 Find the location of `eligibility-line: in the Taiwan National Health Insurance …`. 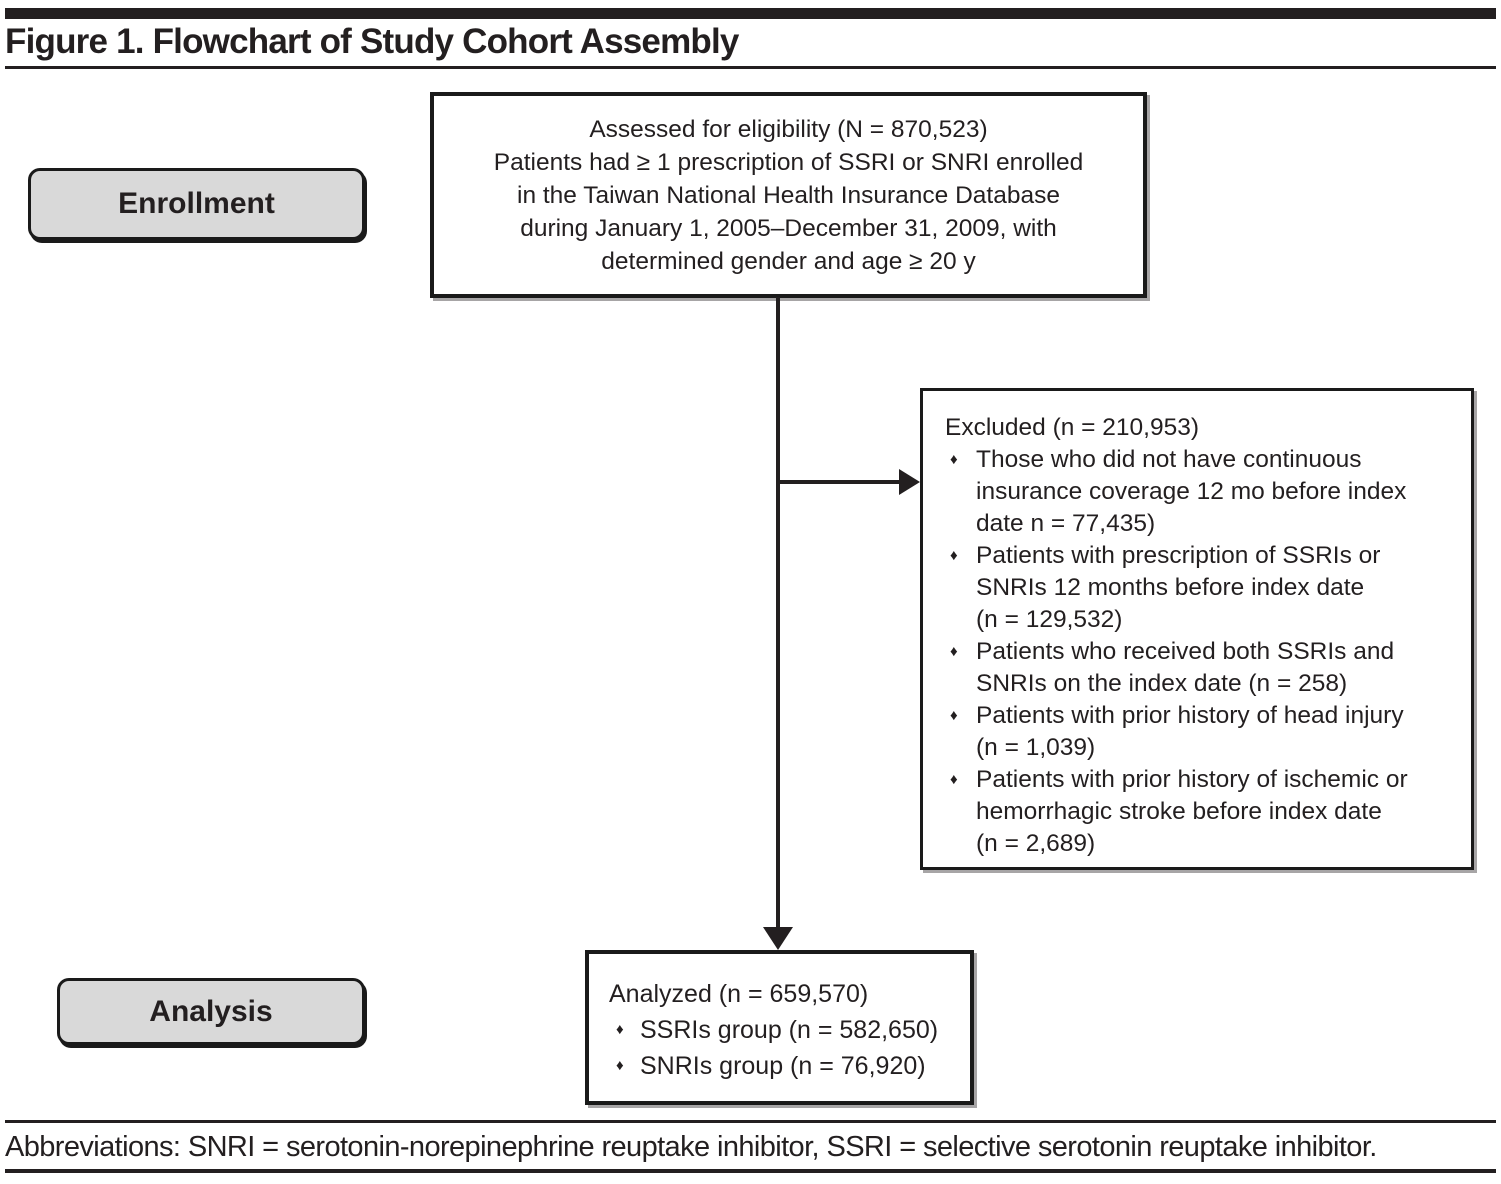

eligibility-line: in the Taiwan National Health Insurance … is located at coordinates (788, 195).